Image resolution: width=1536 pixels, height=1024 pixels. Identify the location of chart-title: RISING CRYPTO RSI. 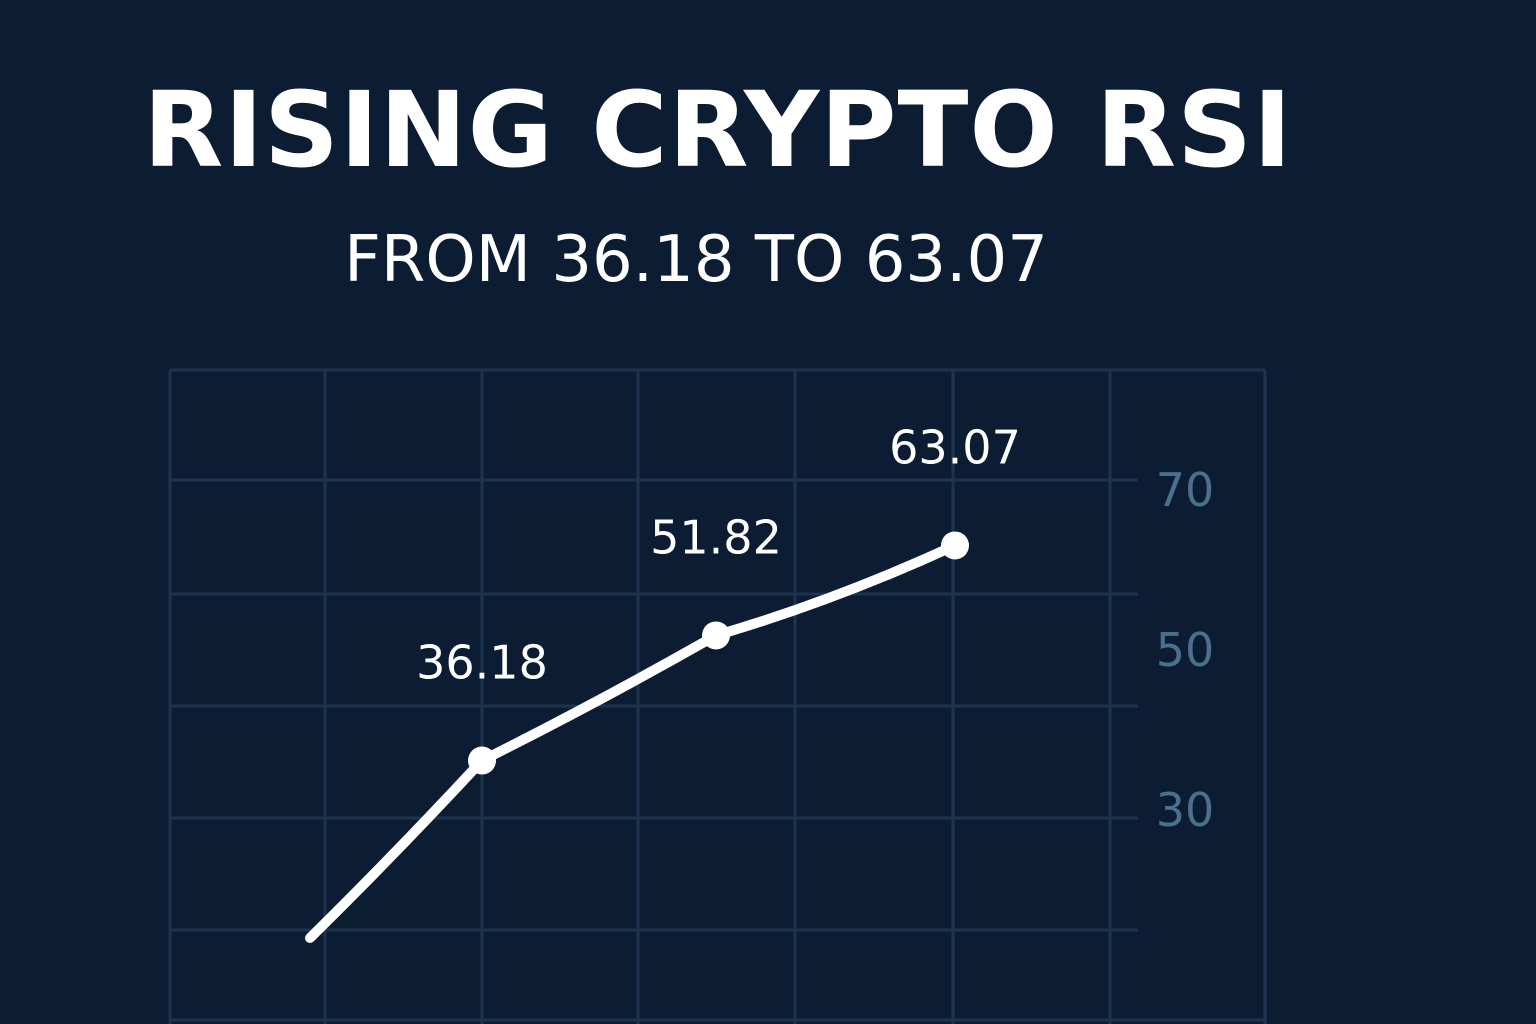
(718, 130).